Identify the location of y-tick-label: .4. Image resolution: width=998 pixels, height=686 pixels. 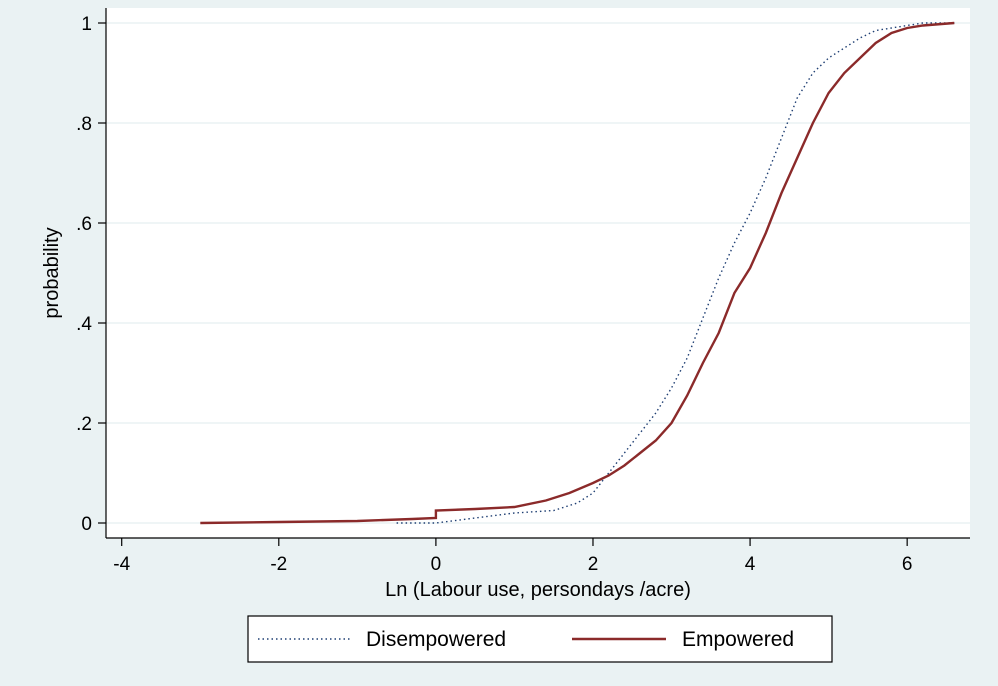
(84, 324).